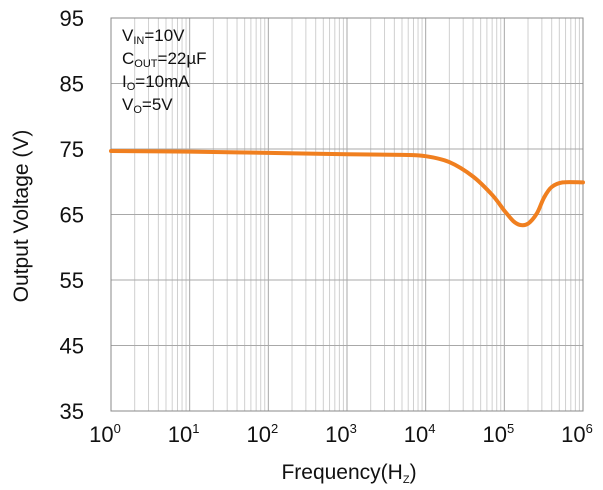 The height and width of the screenshot is (490, 603). What do you see at coordinates (348, 473) in the screenshot?
I see `x-axis-label: Frequency(HZ)` at bounding box center [348, 473].